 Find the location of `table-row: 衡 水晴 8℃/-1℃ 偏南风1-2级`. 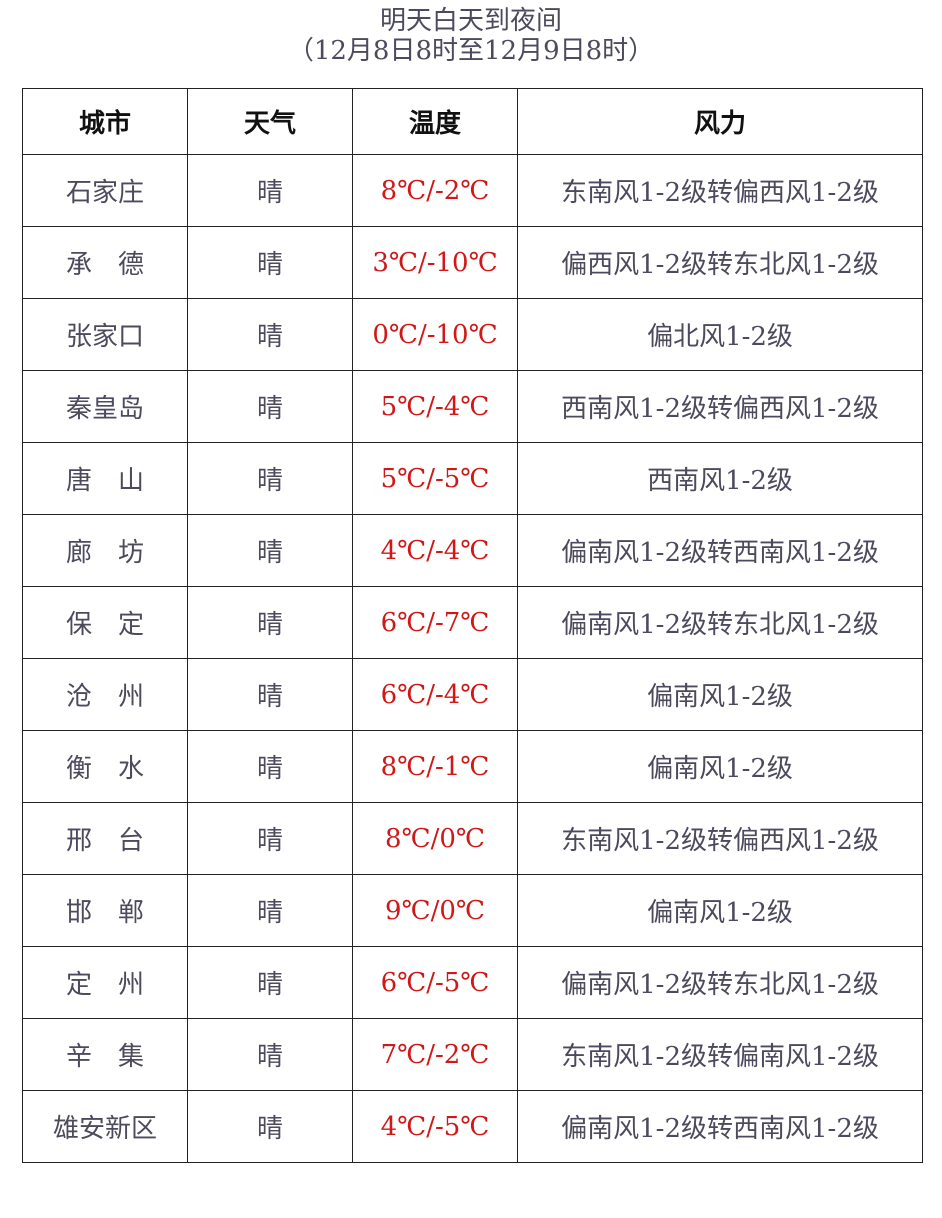

table-row: 衡 水晴 8℃/-1℃ 偏南风1-2级 is located at coordinates (472, 766).